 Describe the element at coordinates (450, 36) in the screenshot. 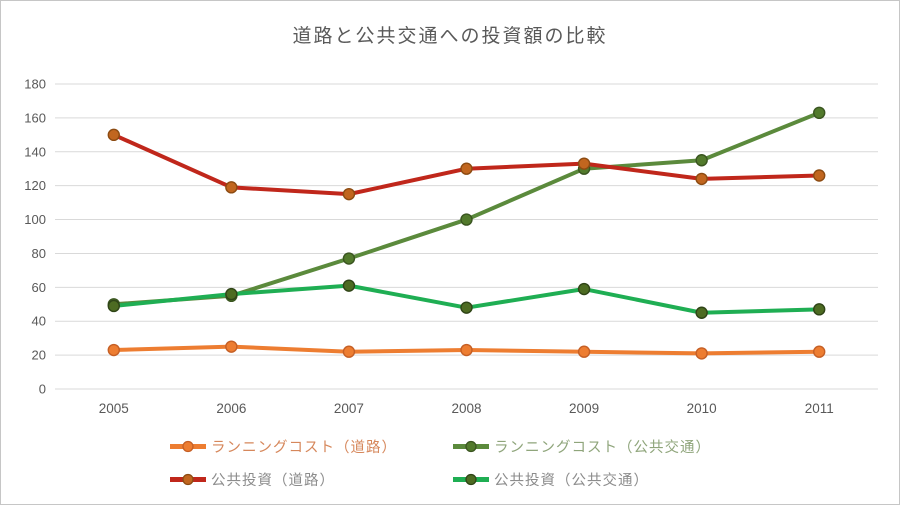

I see `chart-title: 道路と公共交通への投資額の比較` at that location.